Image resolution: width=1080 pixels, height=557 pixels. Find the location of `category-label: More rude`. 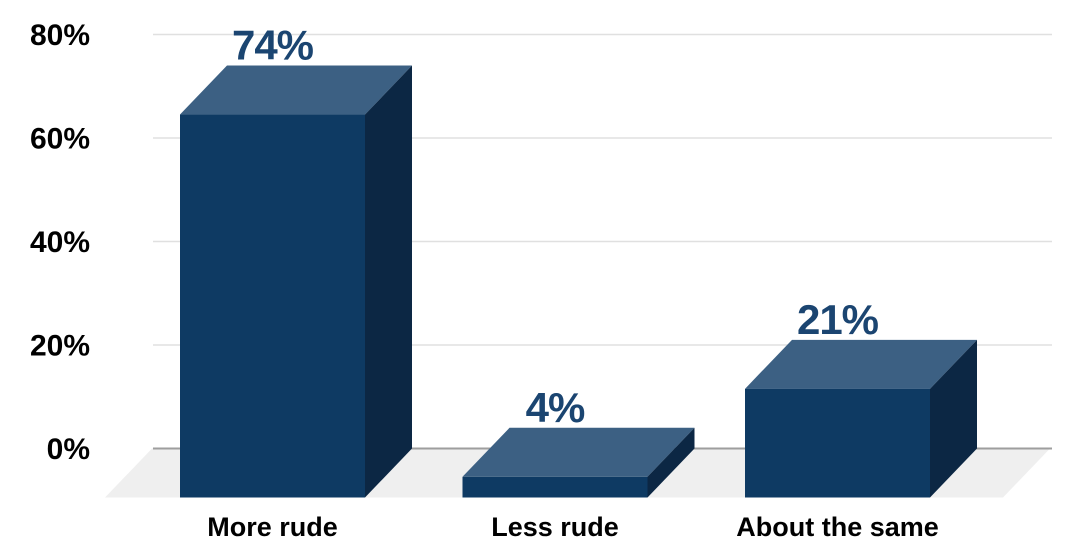

category-label: More rude is located at coordinates (272, 527).